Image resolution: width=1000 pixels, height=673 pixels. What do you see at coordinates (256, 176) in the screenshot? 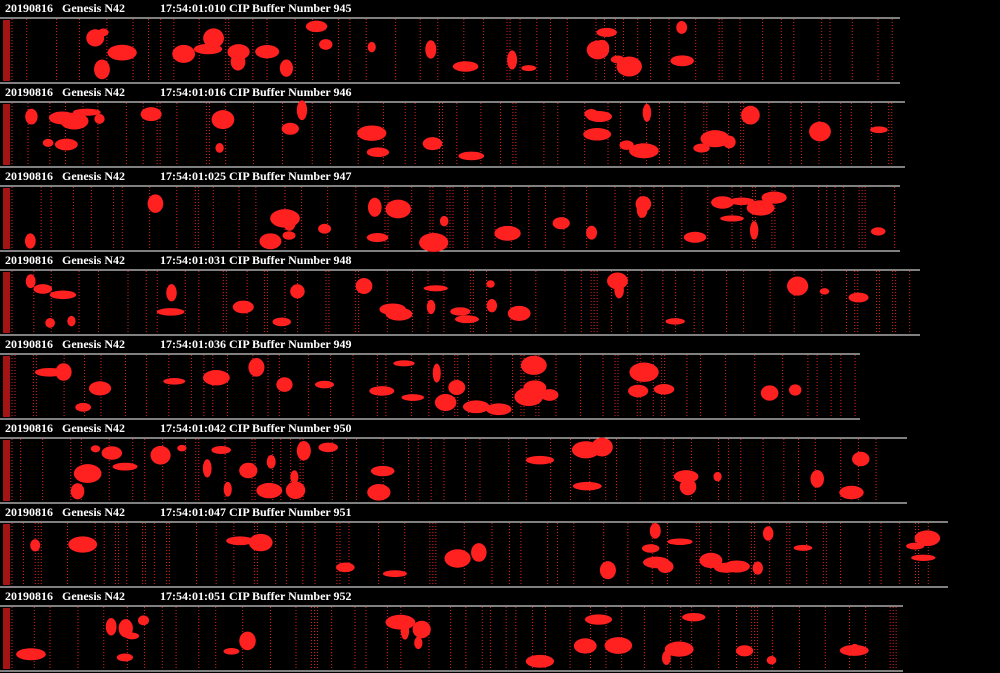
I see `buffer-info: 17:54:01:025 CIP Buffer Number 947` at bounding box center [256, 176].